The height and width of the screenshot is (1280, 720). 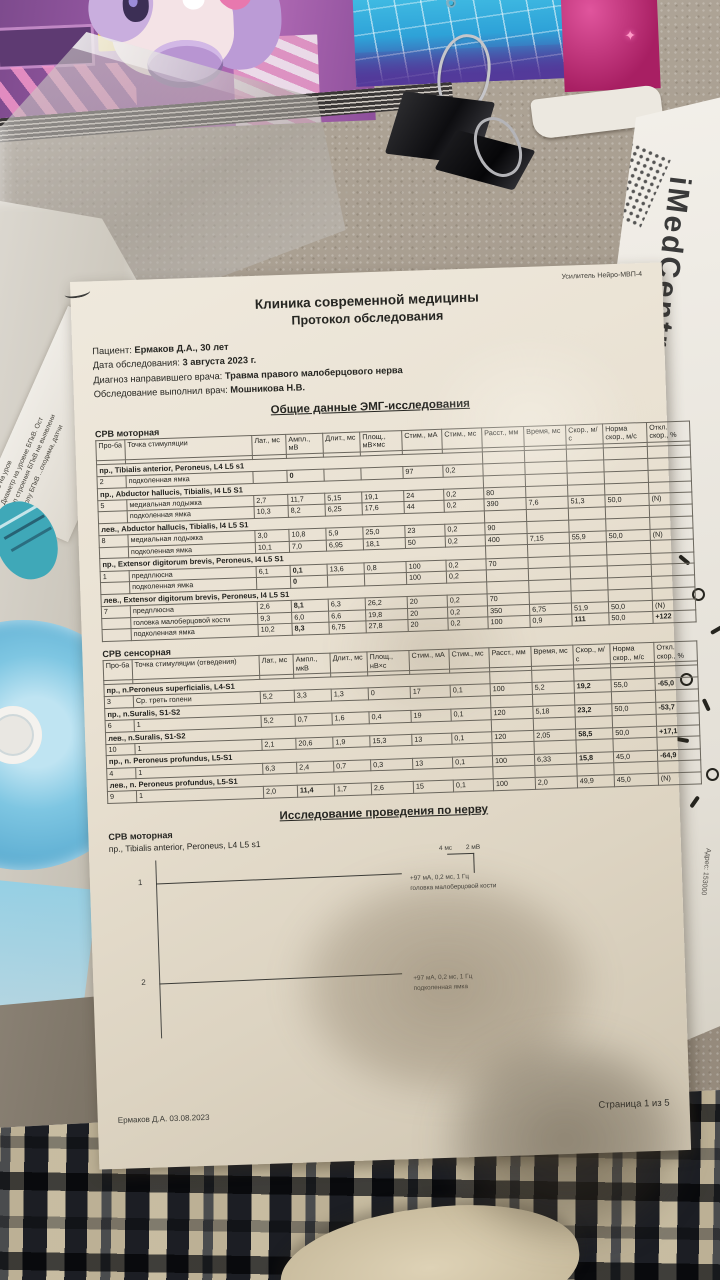 I want to click on date-value: 3 августа 2023 г., so click(x=219, y=361).